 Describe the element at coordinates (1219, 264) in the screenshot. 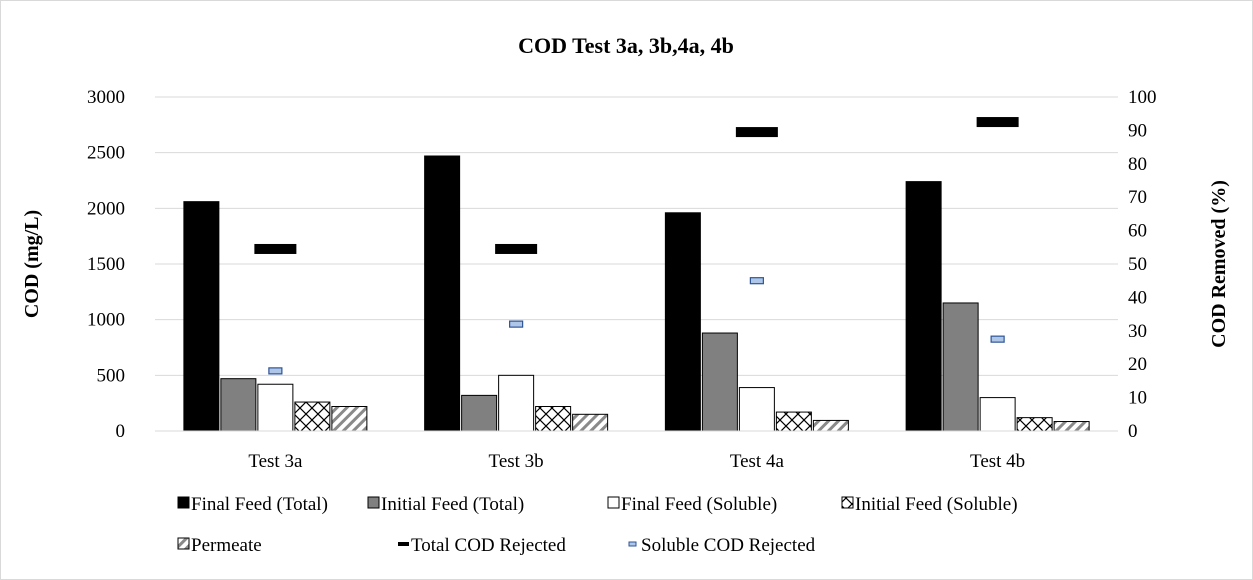

I see `y2-axis-title: COD Removed (%)` at that location.